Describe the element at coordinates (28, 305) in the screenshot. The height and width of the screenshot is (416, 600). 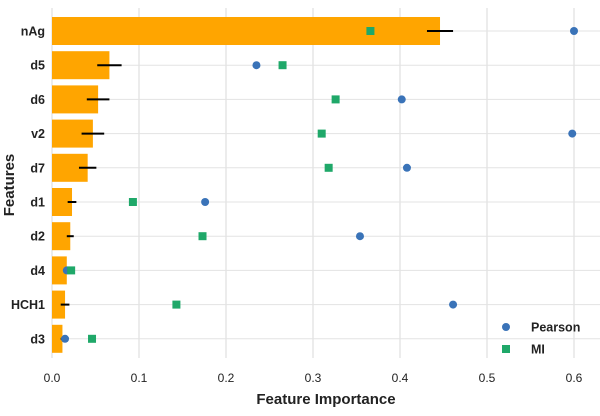
I see `y-tick-label: HCH1` at that location.